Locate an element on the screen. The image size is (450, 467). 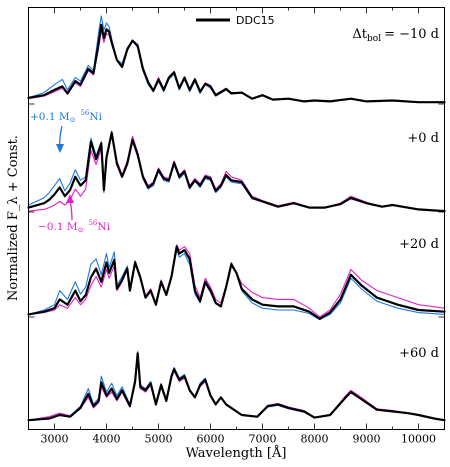
annotation-minus-ni-sun: ⊙ is located at coordinates (81, 230).